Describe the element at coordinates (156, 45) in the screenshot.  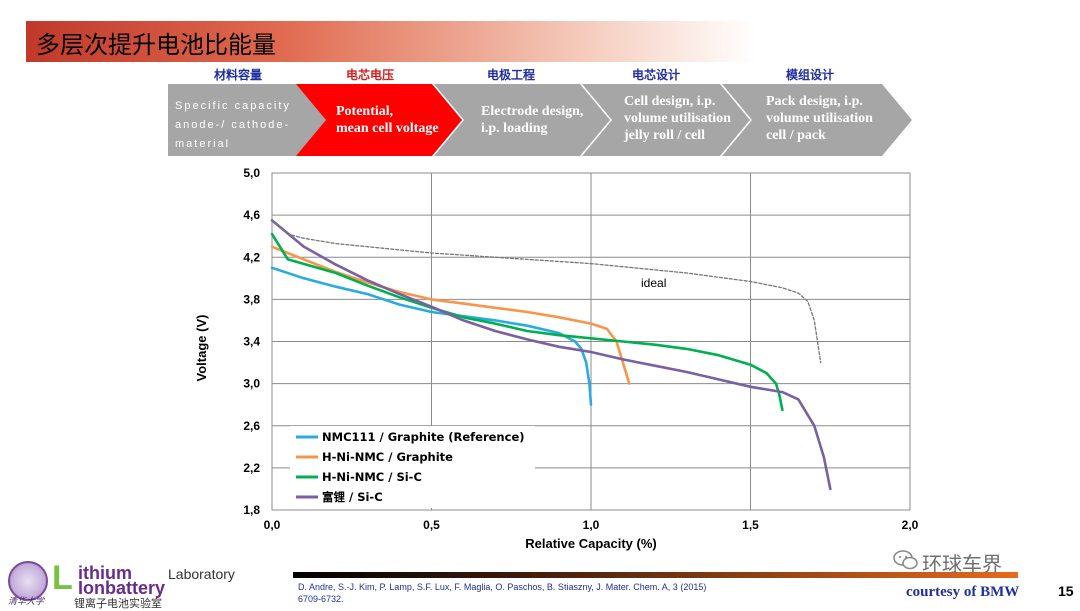
I see `slide-title: 多层次提升电池比能量` at that location.